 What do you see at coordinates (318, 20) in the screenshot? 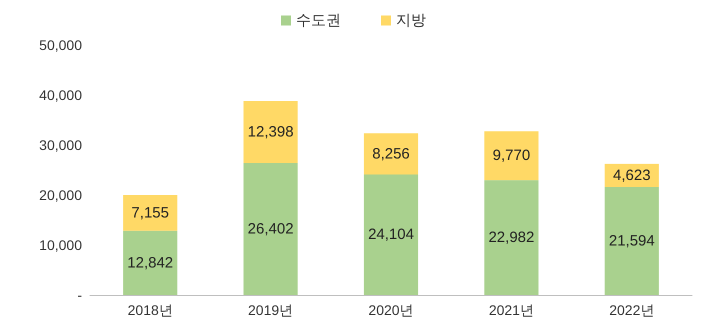
I see `legend-label: 수도권` at bounding box center [318, 20].